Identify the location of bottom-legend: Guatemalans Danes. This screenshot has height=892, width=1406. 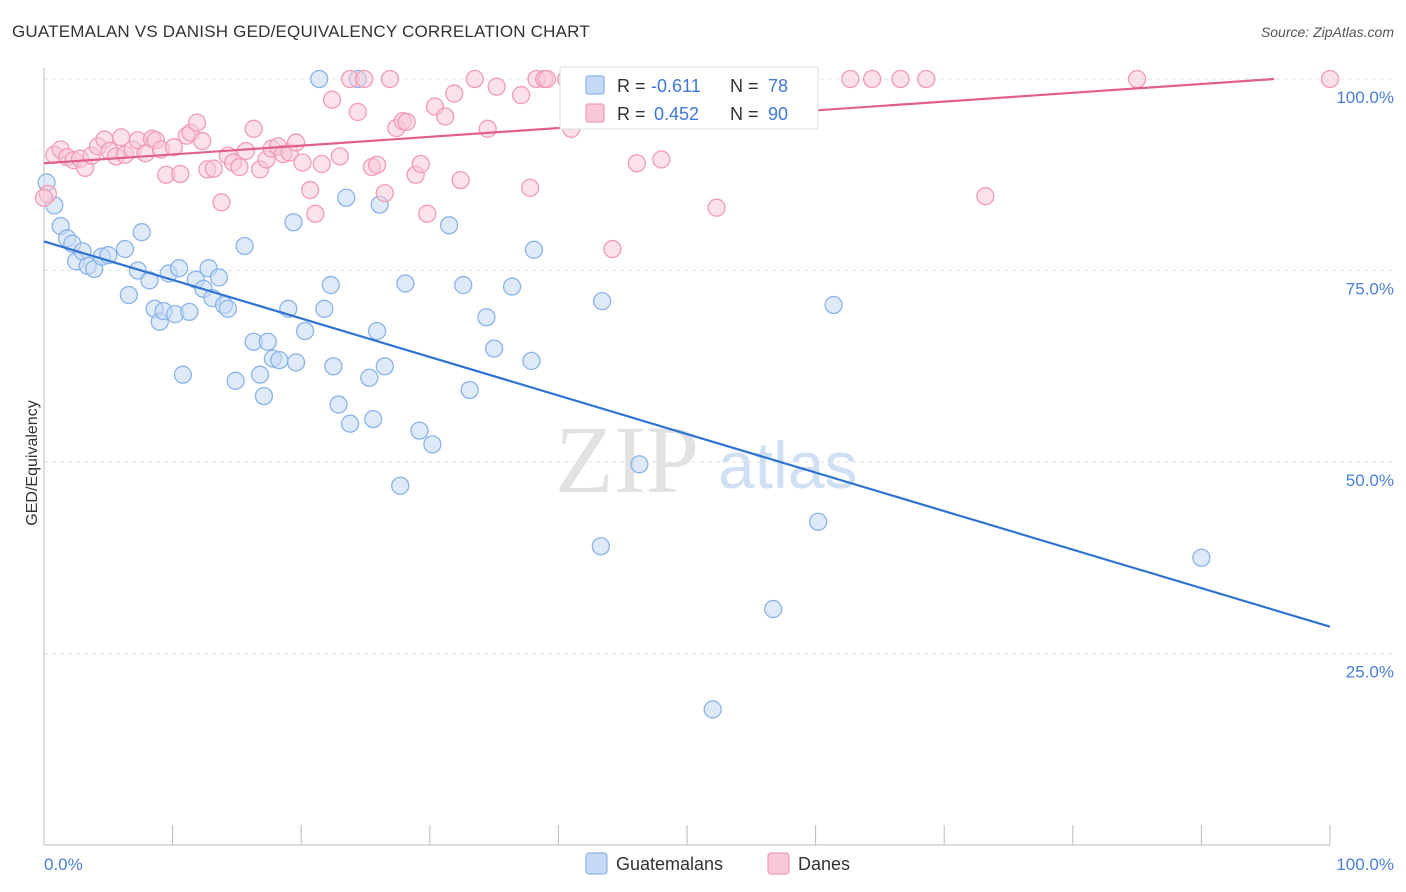
(717, 863).